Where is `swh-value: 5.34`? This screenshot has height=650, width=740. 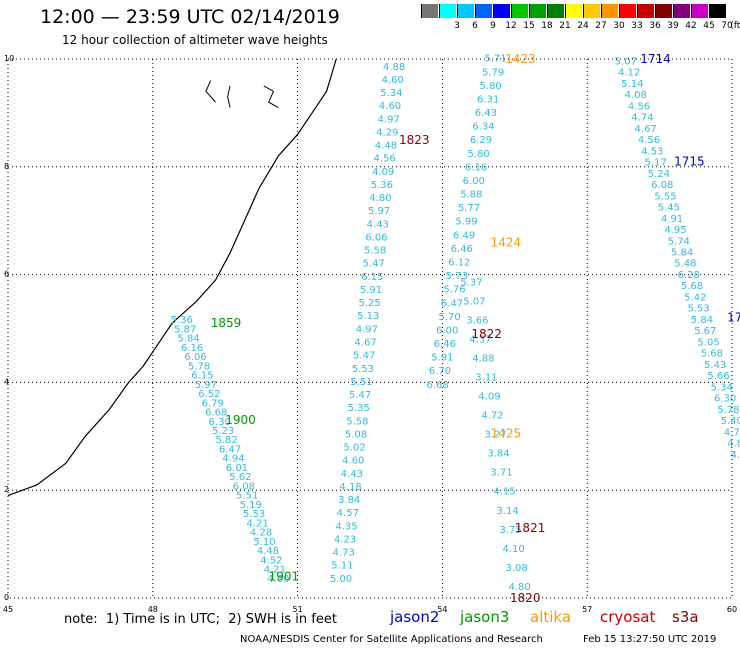
swh-value: 5.34 is located at coordinates (722, 387).